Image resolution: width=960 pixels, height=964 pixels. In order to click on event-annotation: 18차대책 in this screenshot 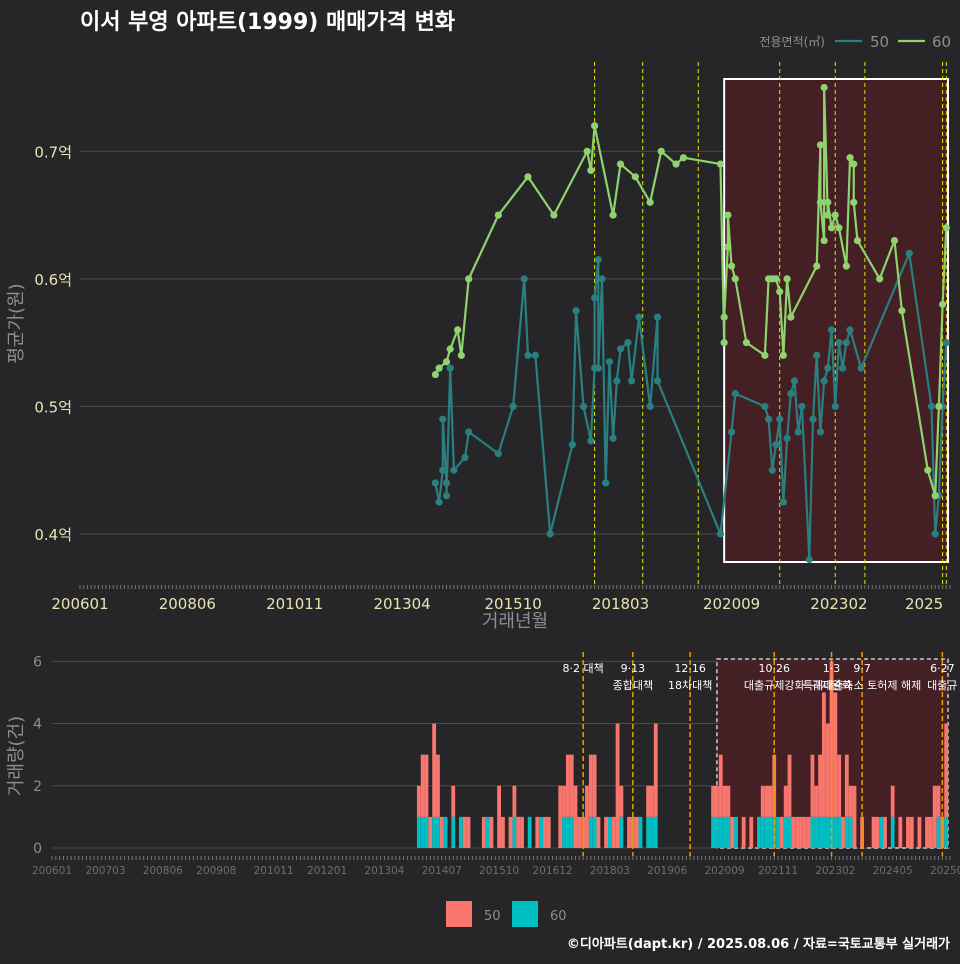, I will do `click(690, 685)`.